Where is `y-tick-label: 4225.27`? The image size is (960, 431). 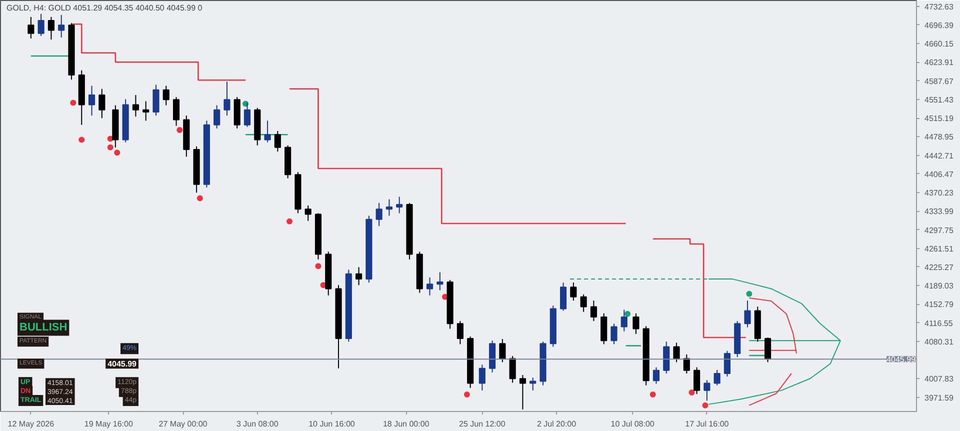
y-tick-label: 4225.27 is located at coordinates (939, 267).